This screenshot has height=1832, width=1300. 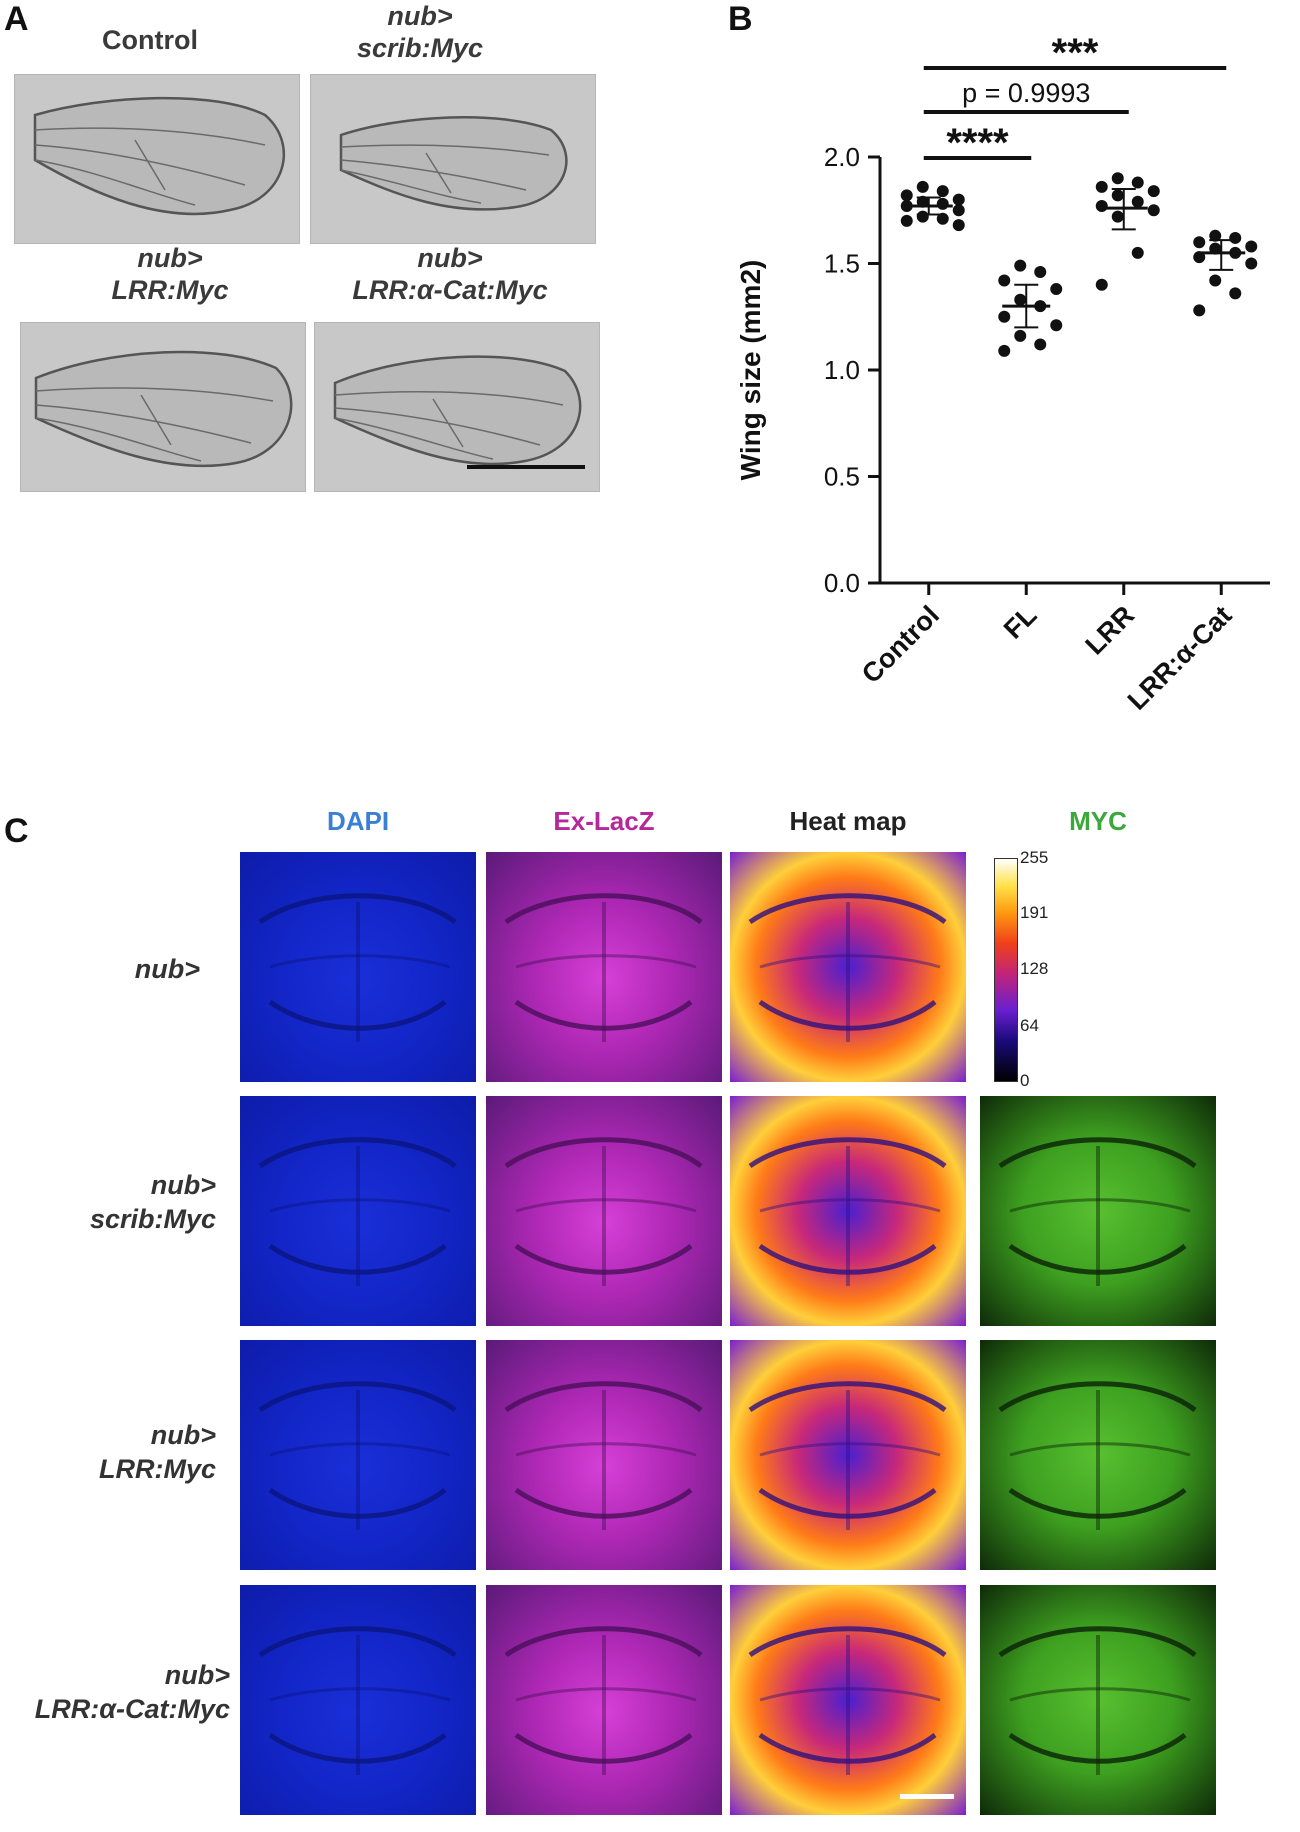 What do you see at coordinates (1026, 93) in the screenshot?
I see `significance-label: p = 0.9993` at bounding box center [1026, 93].